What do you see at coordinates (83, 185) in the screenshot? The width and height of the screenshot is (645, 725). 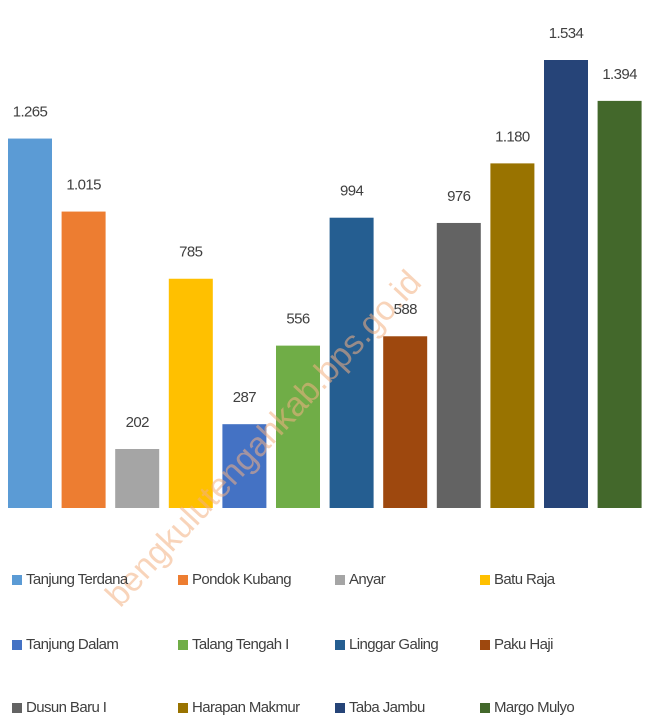 I see `value-label: 1.015` at bounding box center [83, 185].